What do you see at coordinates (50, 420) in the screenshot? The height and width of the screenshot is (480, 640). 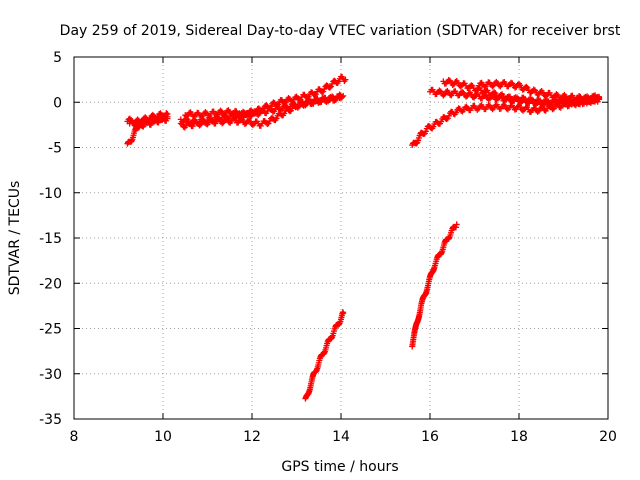 I see `y-tick-label: -35` at bounding box center [50, 420].